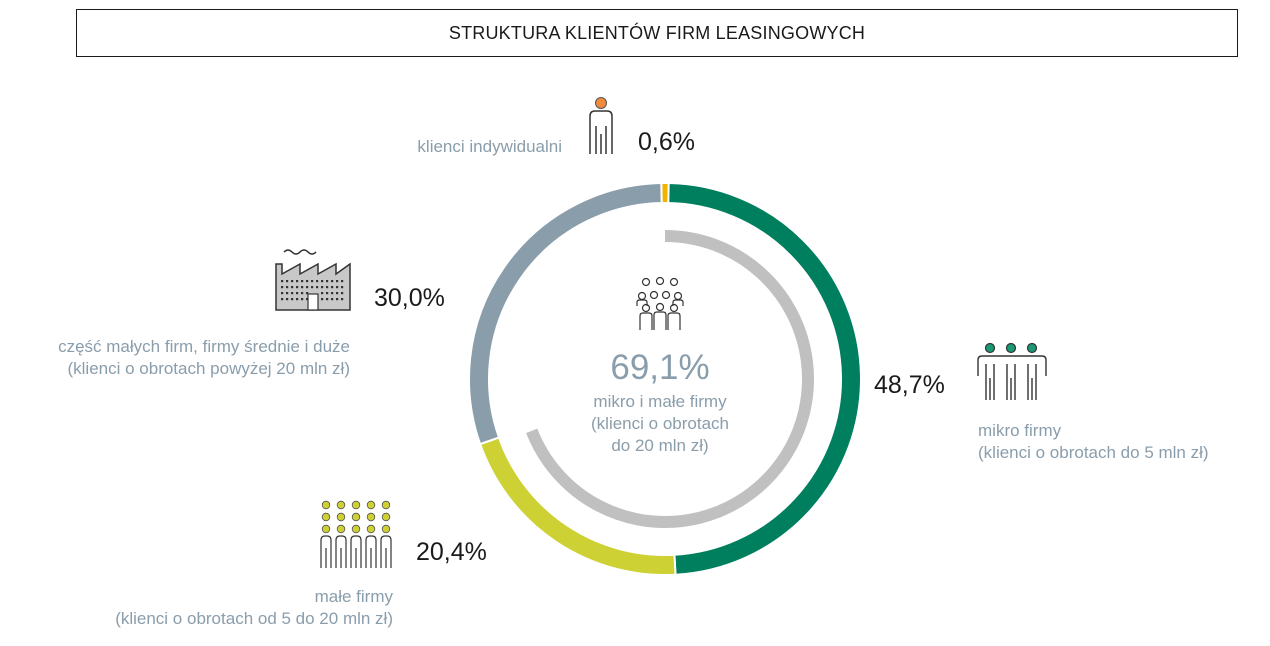  Describe the element at coordinates (409, 298) in the screenshot. I see `pct-large: 30,0%` at that location.